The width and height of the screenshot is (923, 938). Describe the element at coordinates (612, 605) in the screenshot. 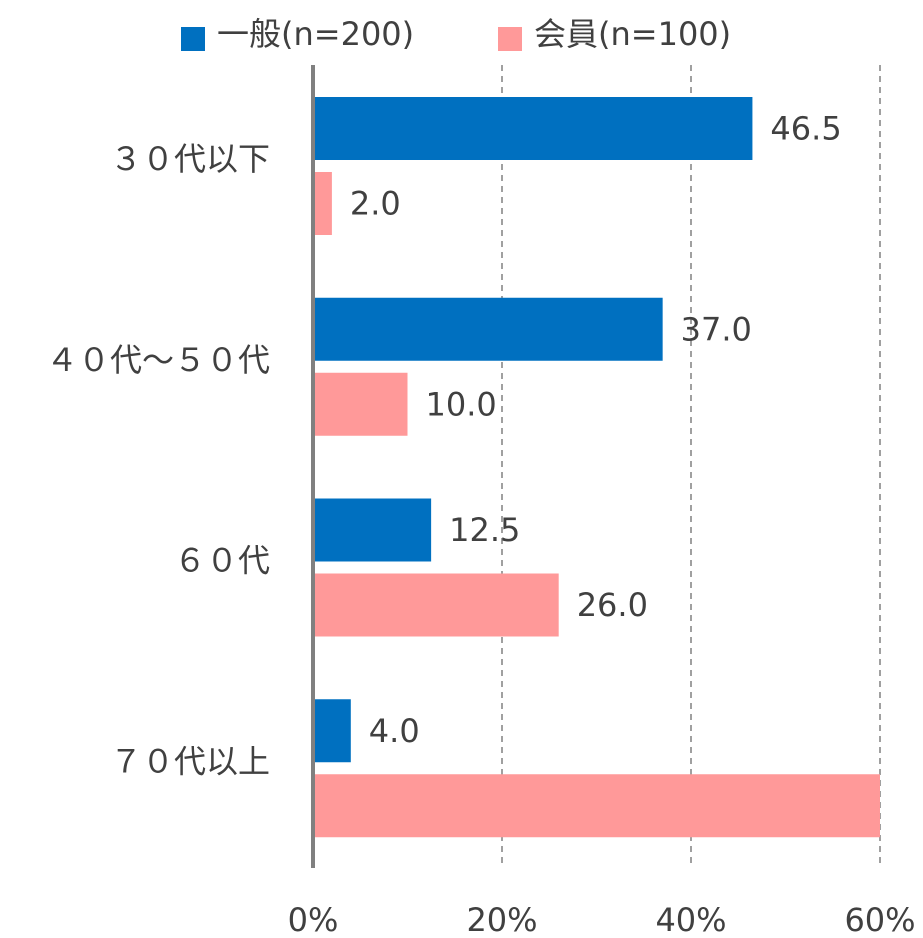

I see `data-label: 26.0` at that location.